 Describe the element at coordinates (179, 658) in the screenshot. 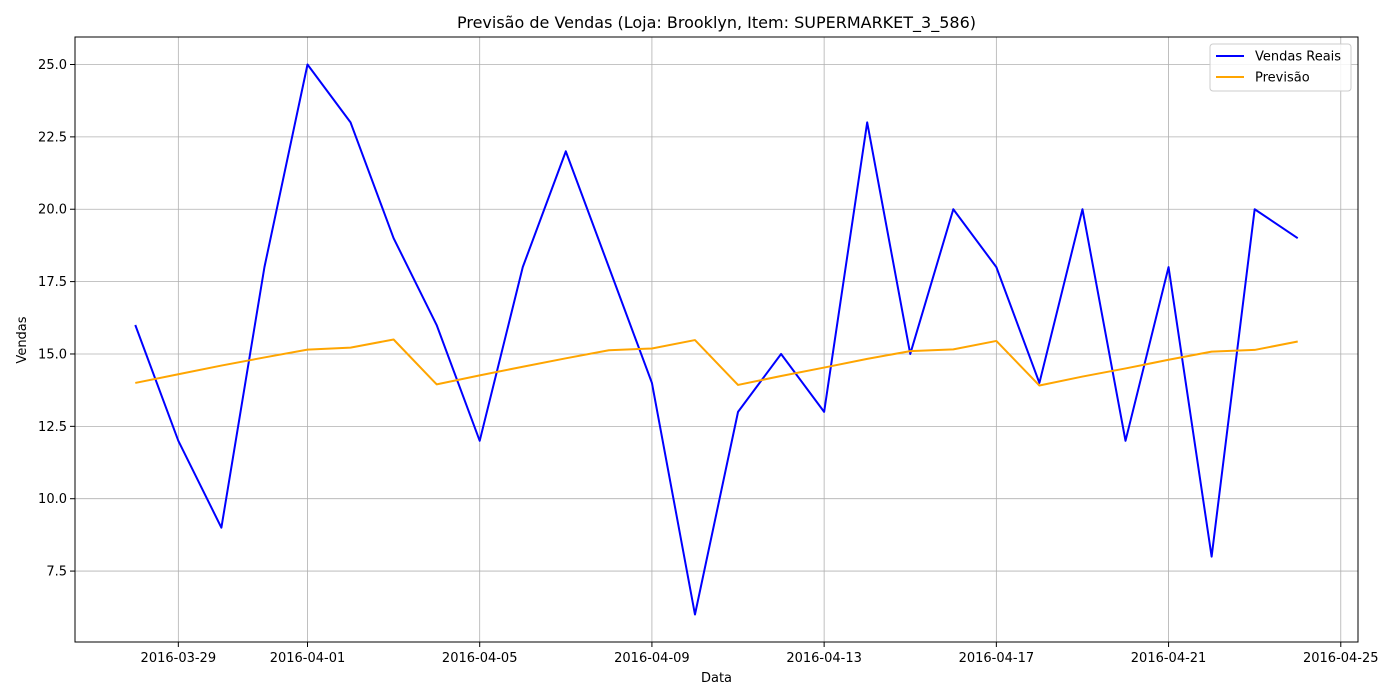

I see `x-tick-label: 2016-03-29` at that location.